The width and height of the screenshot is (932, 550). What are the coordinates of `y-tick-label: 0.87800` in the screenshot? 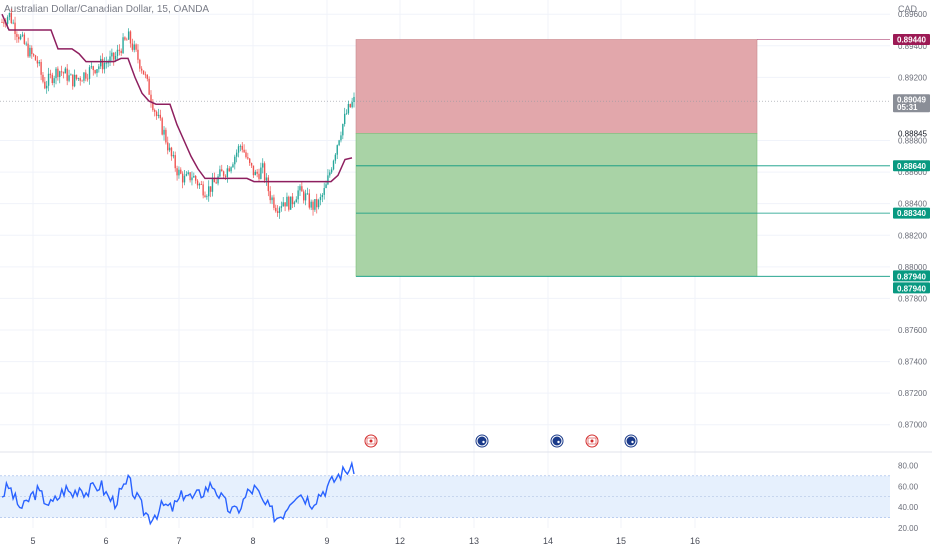 It's located at (912, 298).